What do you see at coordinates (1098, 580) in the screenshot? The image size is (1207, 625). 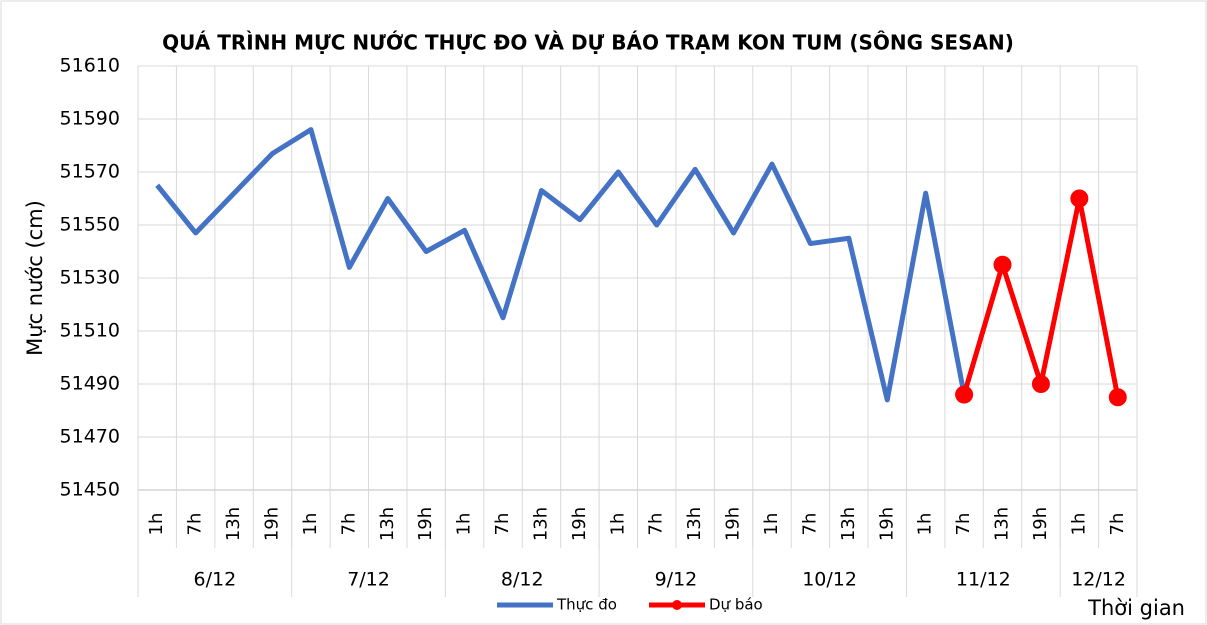 I see `x-group-label: 12/12` at bounding box center [1098, 580].